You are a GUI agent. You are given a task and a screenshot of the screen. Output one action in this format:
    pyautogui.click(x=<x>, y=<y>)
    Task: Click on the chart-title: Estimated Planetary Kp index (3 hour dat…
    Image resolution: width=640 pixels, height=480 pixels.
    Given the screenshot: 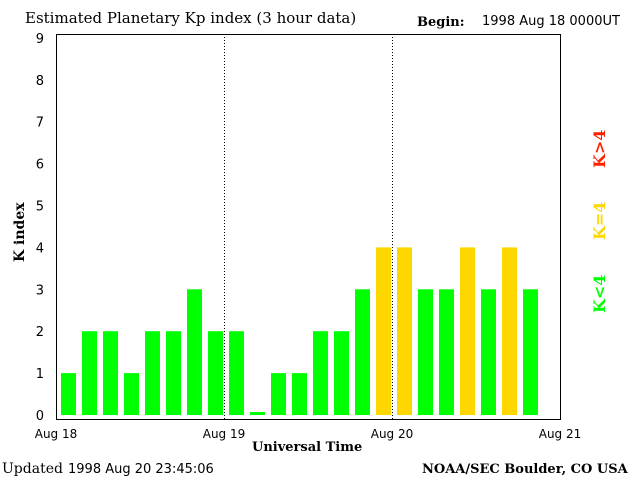 What is the action you would take?
    pyautogui.click(x=191, y=18)
    